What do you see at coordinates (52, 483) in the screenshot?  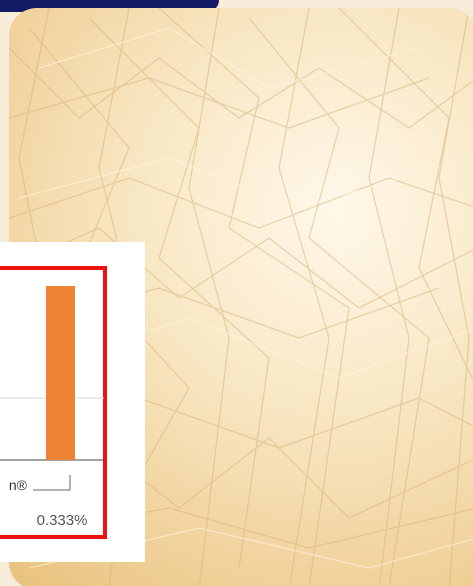 I see `bracket-mark` at bounding box center [52, 483].